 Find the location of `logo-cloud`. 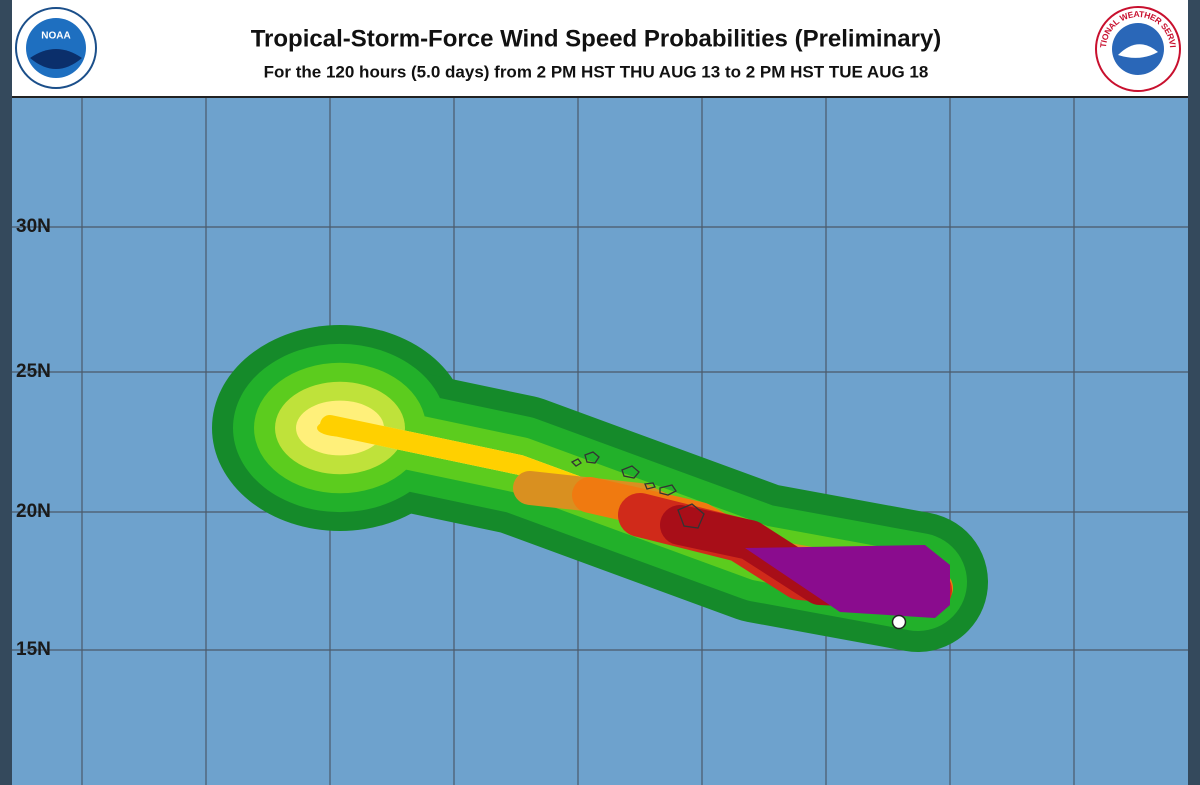

logo-cloud is located at coordinates (1138, 51).